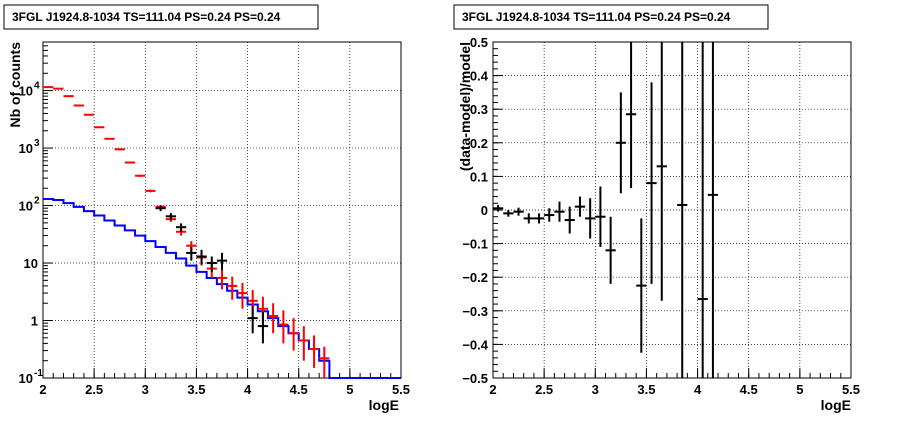 The width and height of the screenshot is (898, 421). I want to click on counts-y-axis-label: Nb of counts, so click(15, 85).